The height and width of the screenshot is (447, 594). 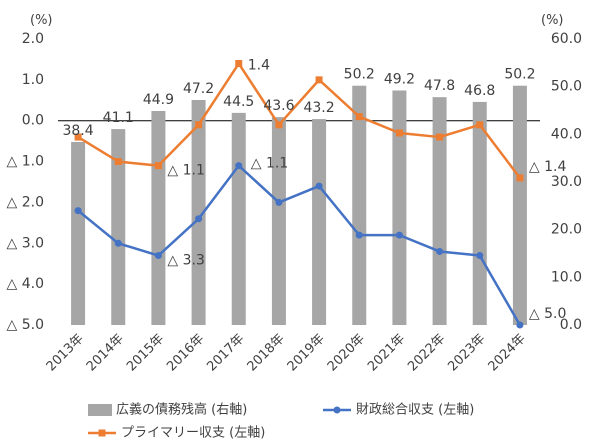 I want to click on x-tick-label: 2013年, so click(x=65, y=352).